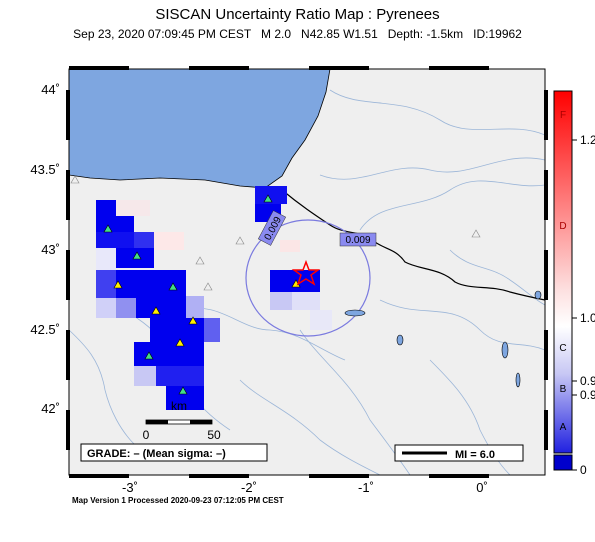  Describe the element at coordinates (563, 115) in the screenshot. I see `colorbar-letter: F` at that location.